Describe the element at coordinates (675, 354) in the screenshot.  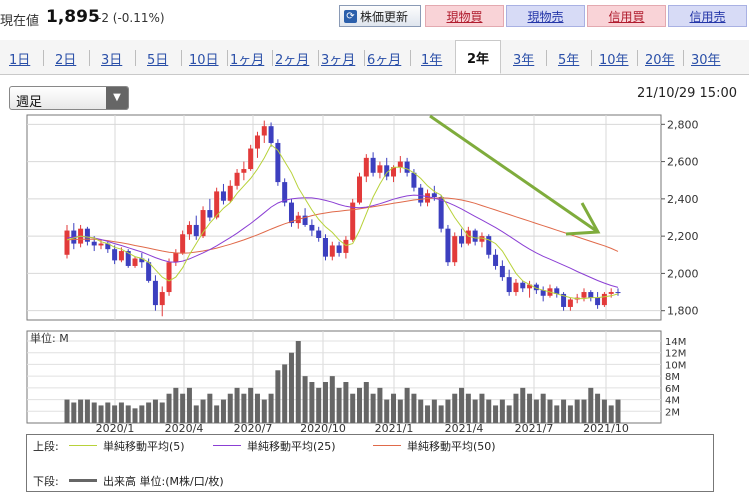
I see `volume-tick-label: 12M` at that location.